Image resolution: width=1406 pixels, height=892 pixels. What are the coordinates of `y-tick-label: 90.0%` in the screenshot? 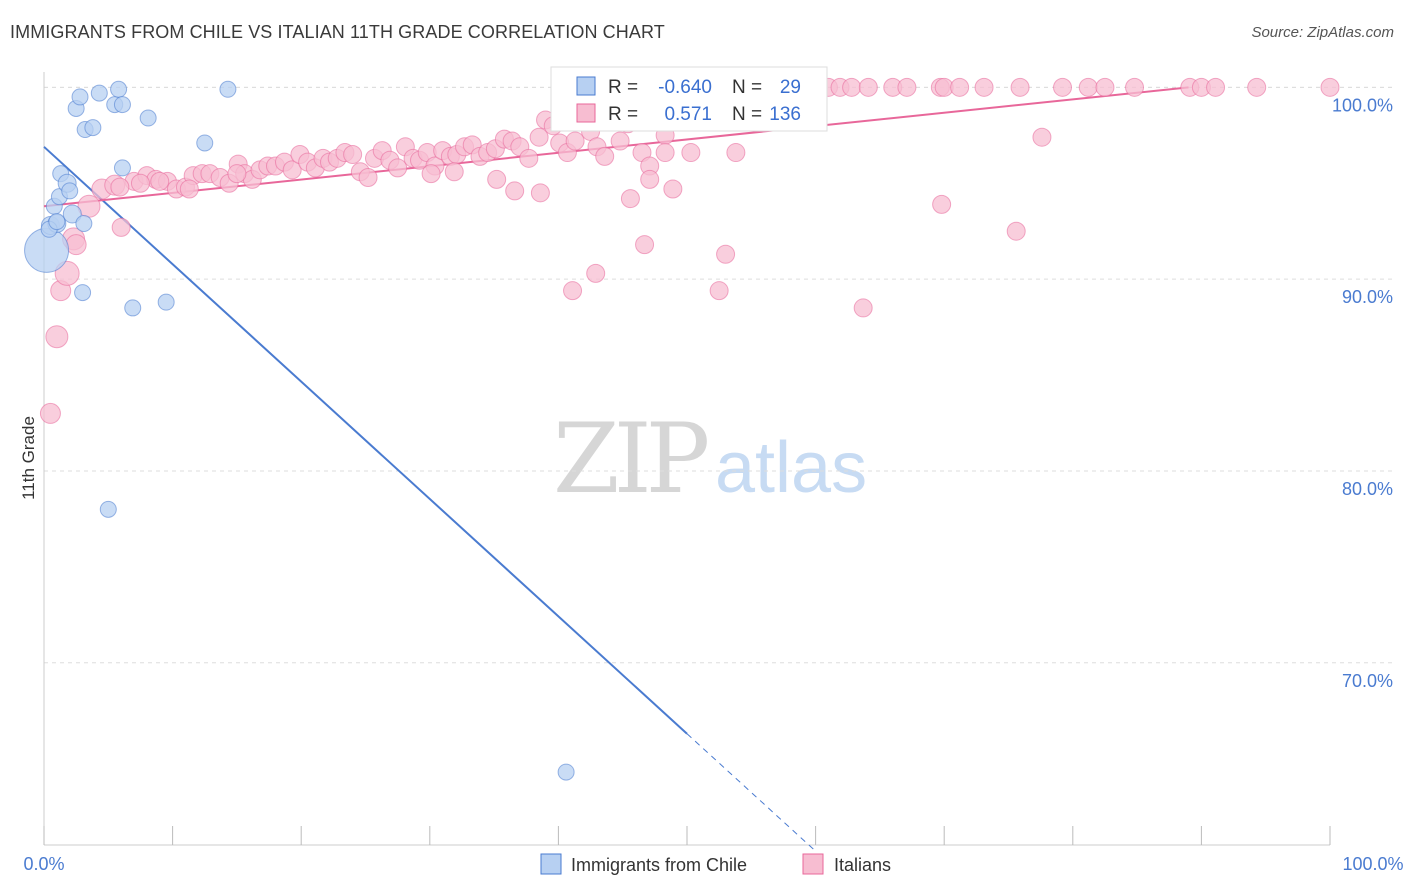 It's located at (1367, 297).